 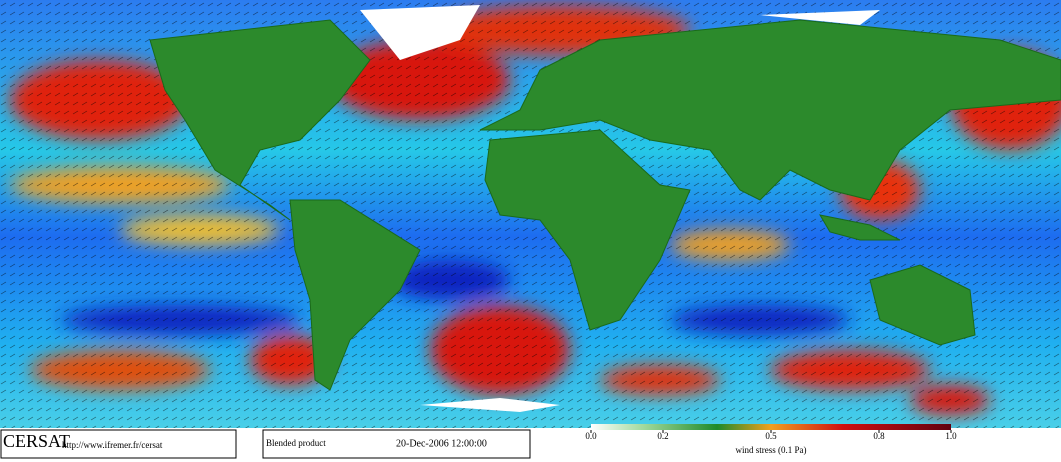 I want to click on colorbar-tick-label: 0.0, so click(x=591, y=436).